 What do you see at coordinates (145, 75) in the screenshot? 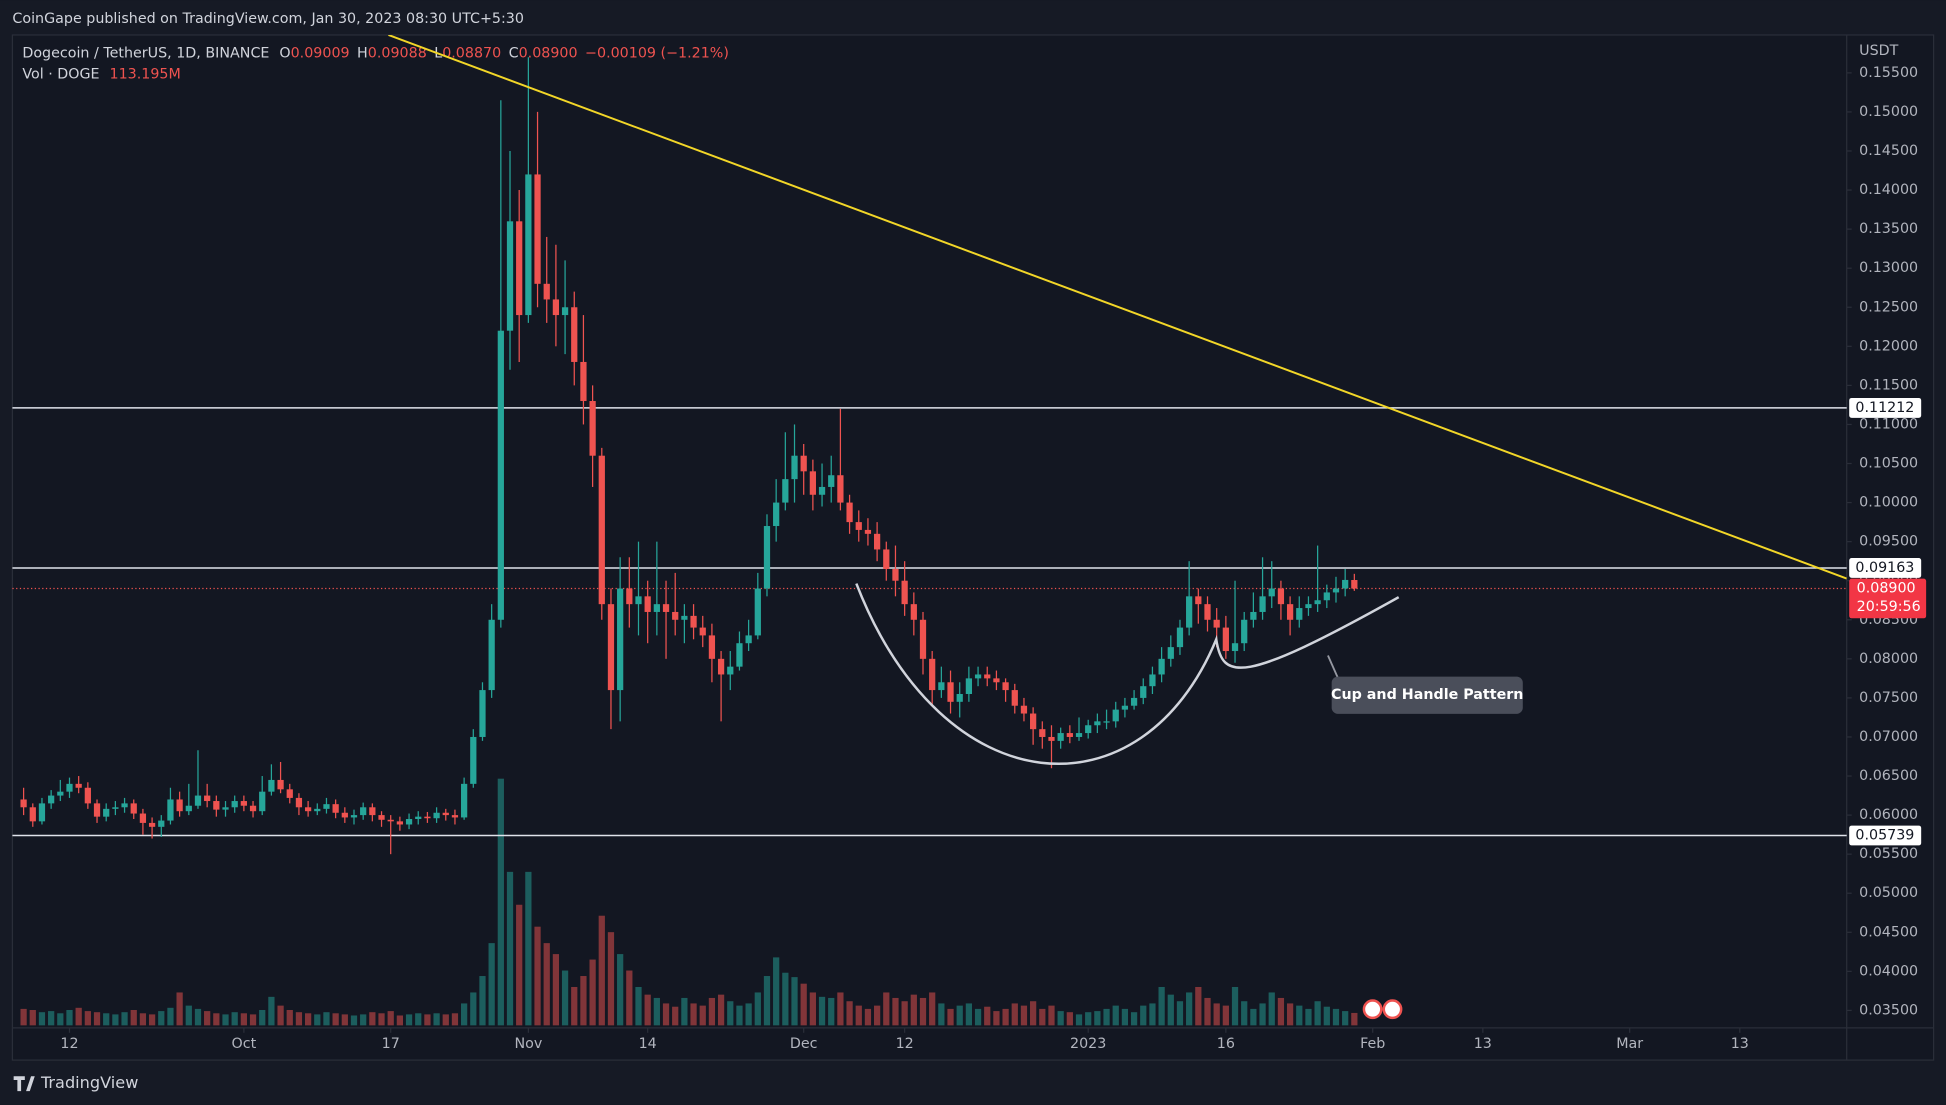
I see `volume-value: 113.195M` at bounding box center [145, 75].